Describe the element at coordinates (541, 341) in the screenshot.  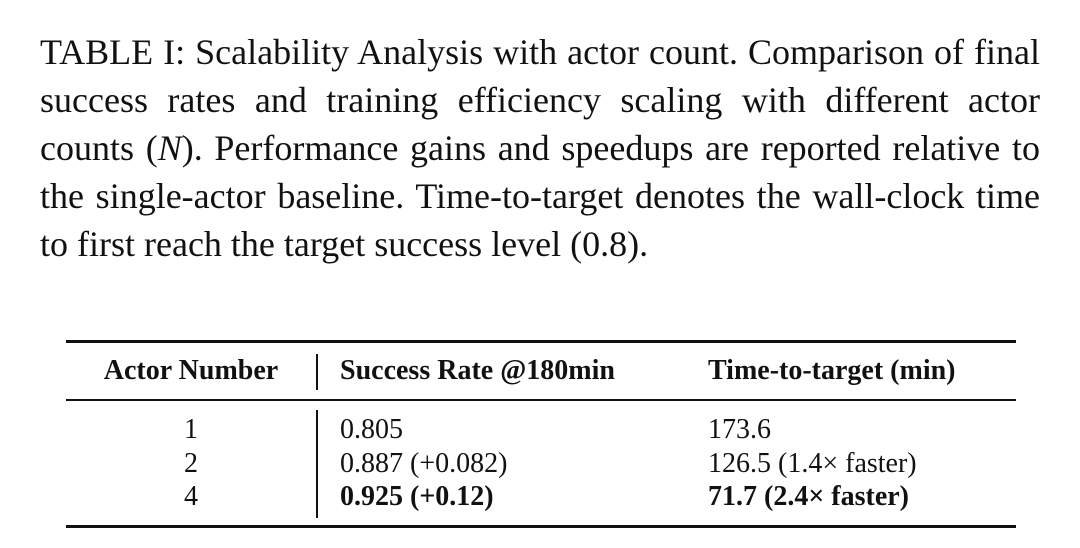
I see `table-top-rule` at that location.